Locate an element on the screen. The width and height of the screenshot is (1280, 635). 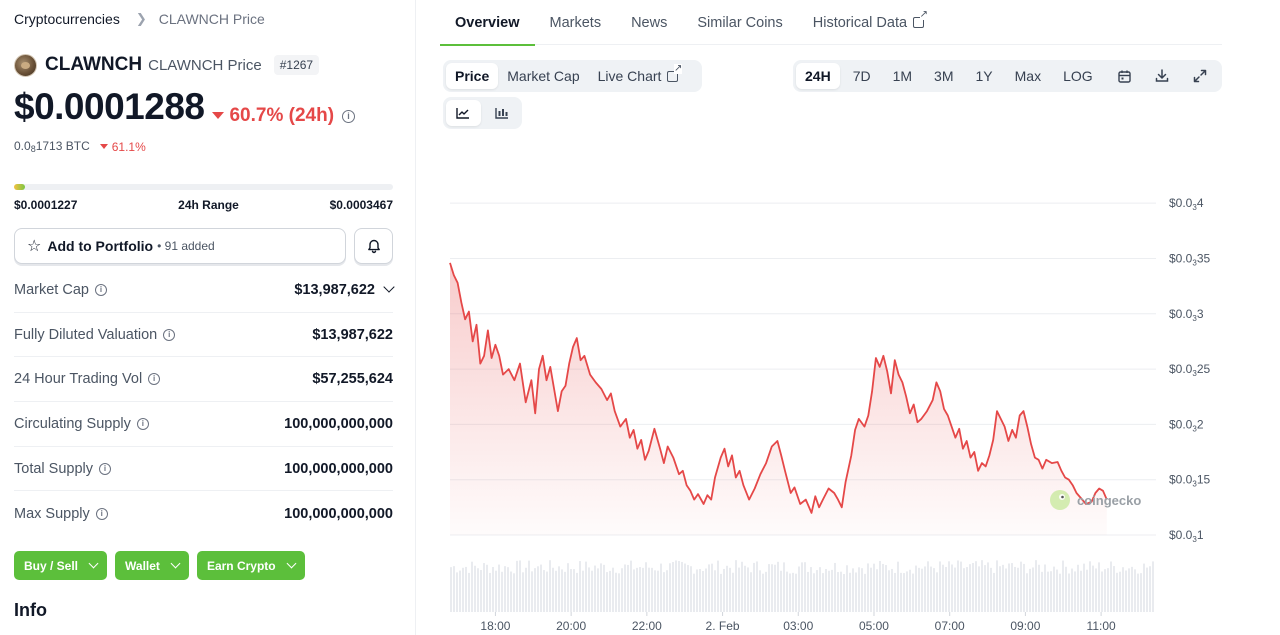
y-tick-label: $0.033 is located at coordinates (1186, 315).